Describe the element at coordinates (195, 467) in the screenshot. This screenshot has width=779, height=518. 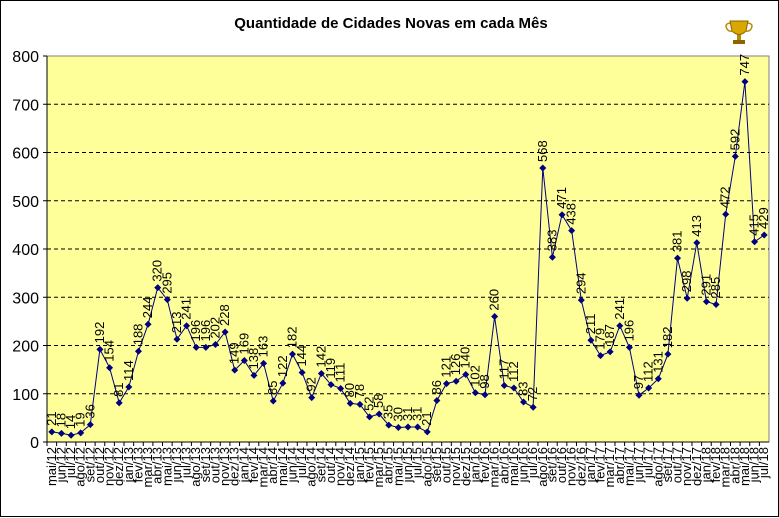
I see `x-tick-label: ago/13` at that location.